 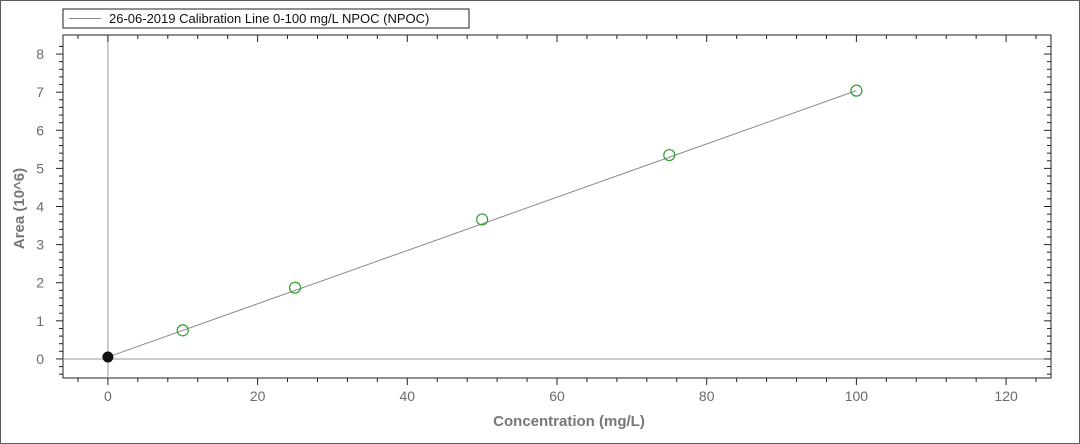 What do you see at coordinates (40, 321) in the screenshot?
I see `y-tick-label: 1` at bounding box center [40, 321].